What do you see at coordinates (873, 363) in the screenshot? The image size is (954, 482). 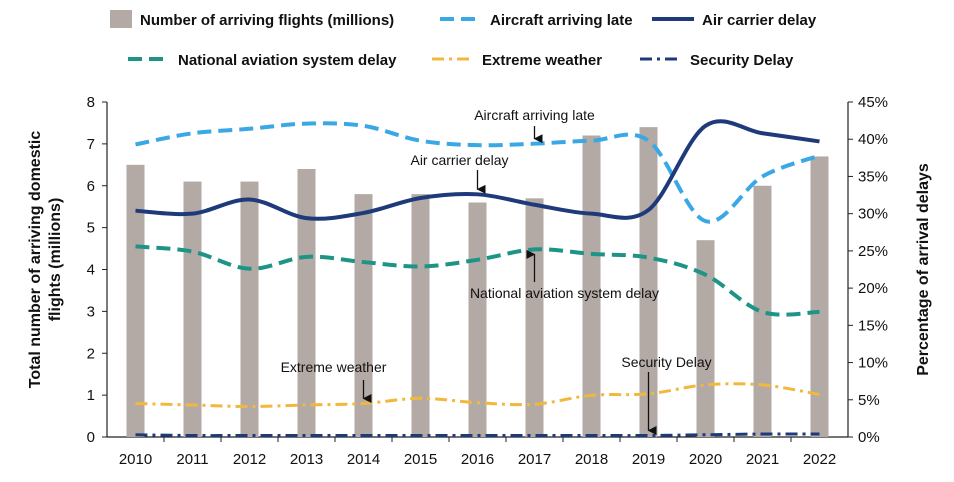 I see `right-tick-label: 10%` at bounding box center [873, 363].